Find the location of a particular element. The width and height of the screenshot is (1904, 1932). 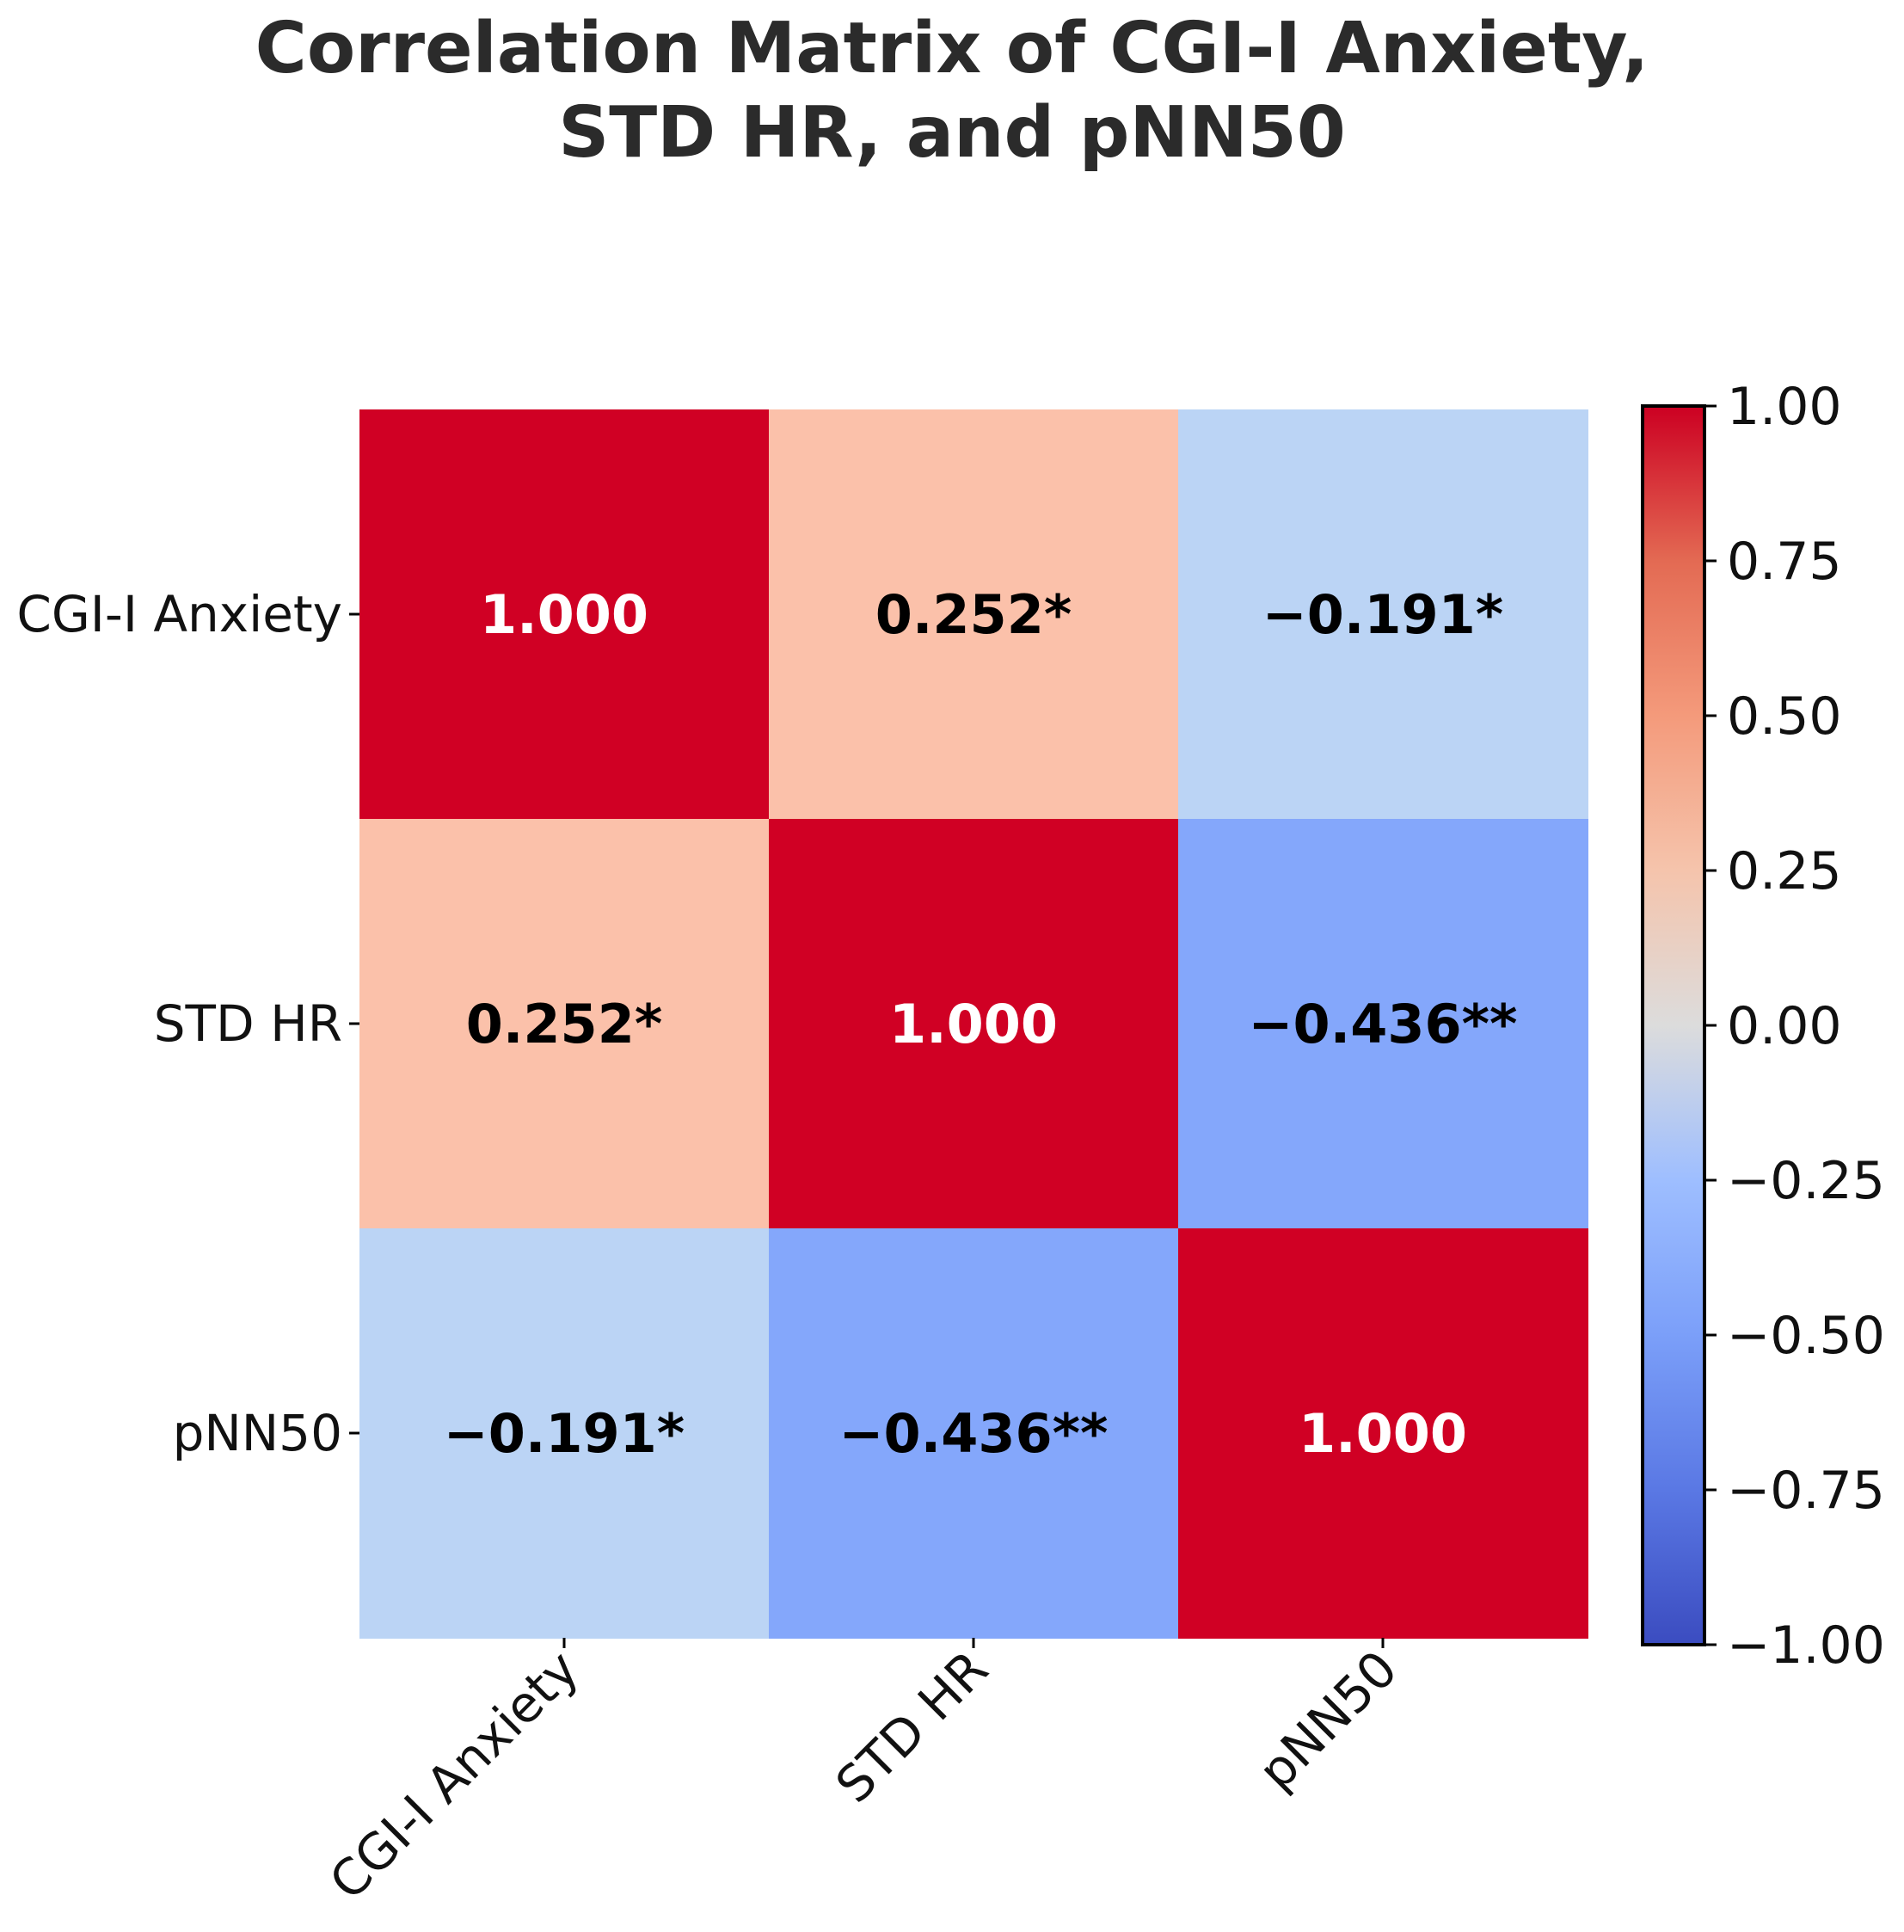

col-label-0: CGI-I Anxiety is located at coordinates (454, 1776).